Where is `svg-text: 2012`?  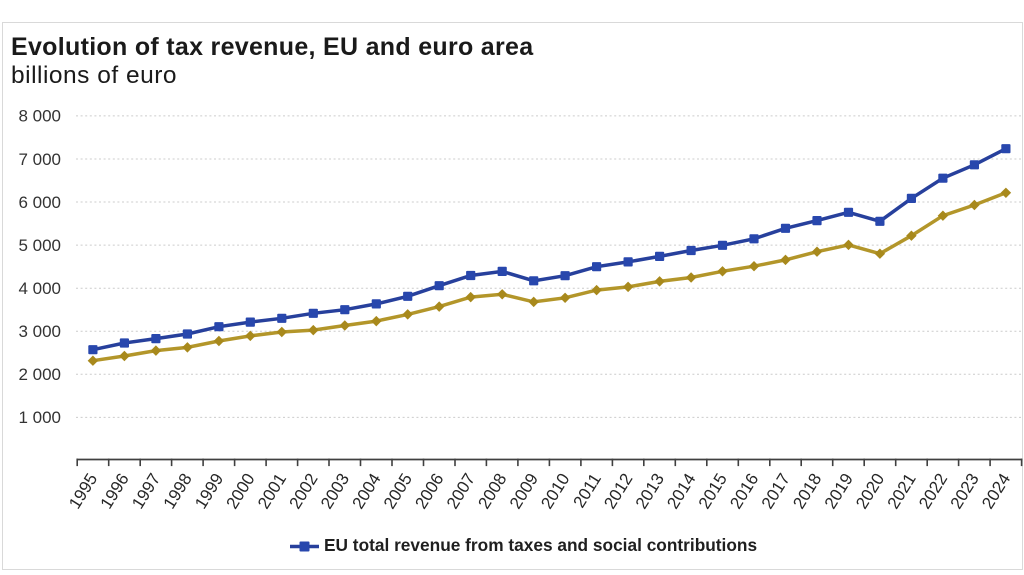
svg-text: 2012 is located at coordinates (618, 491).